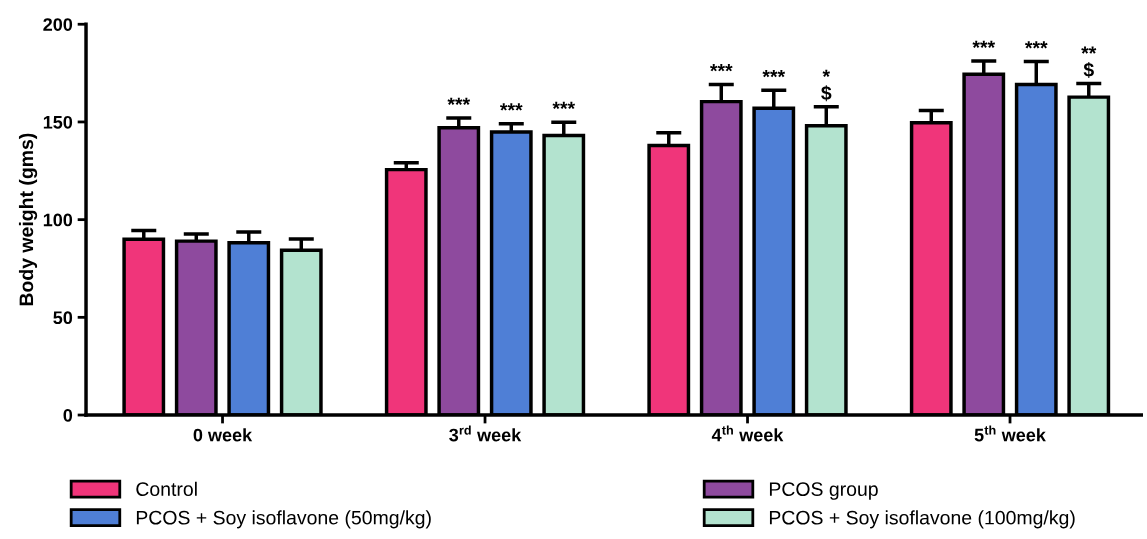 The image size is (1147, 539). What do you see at coordinates (1010, 433) in the screenshot?
I see `x-tick-label: 5$^{th}$ week` at bounding box center [1010, 433].